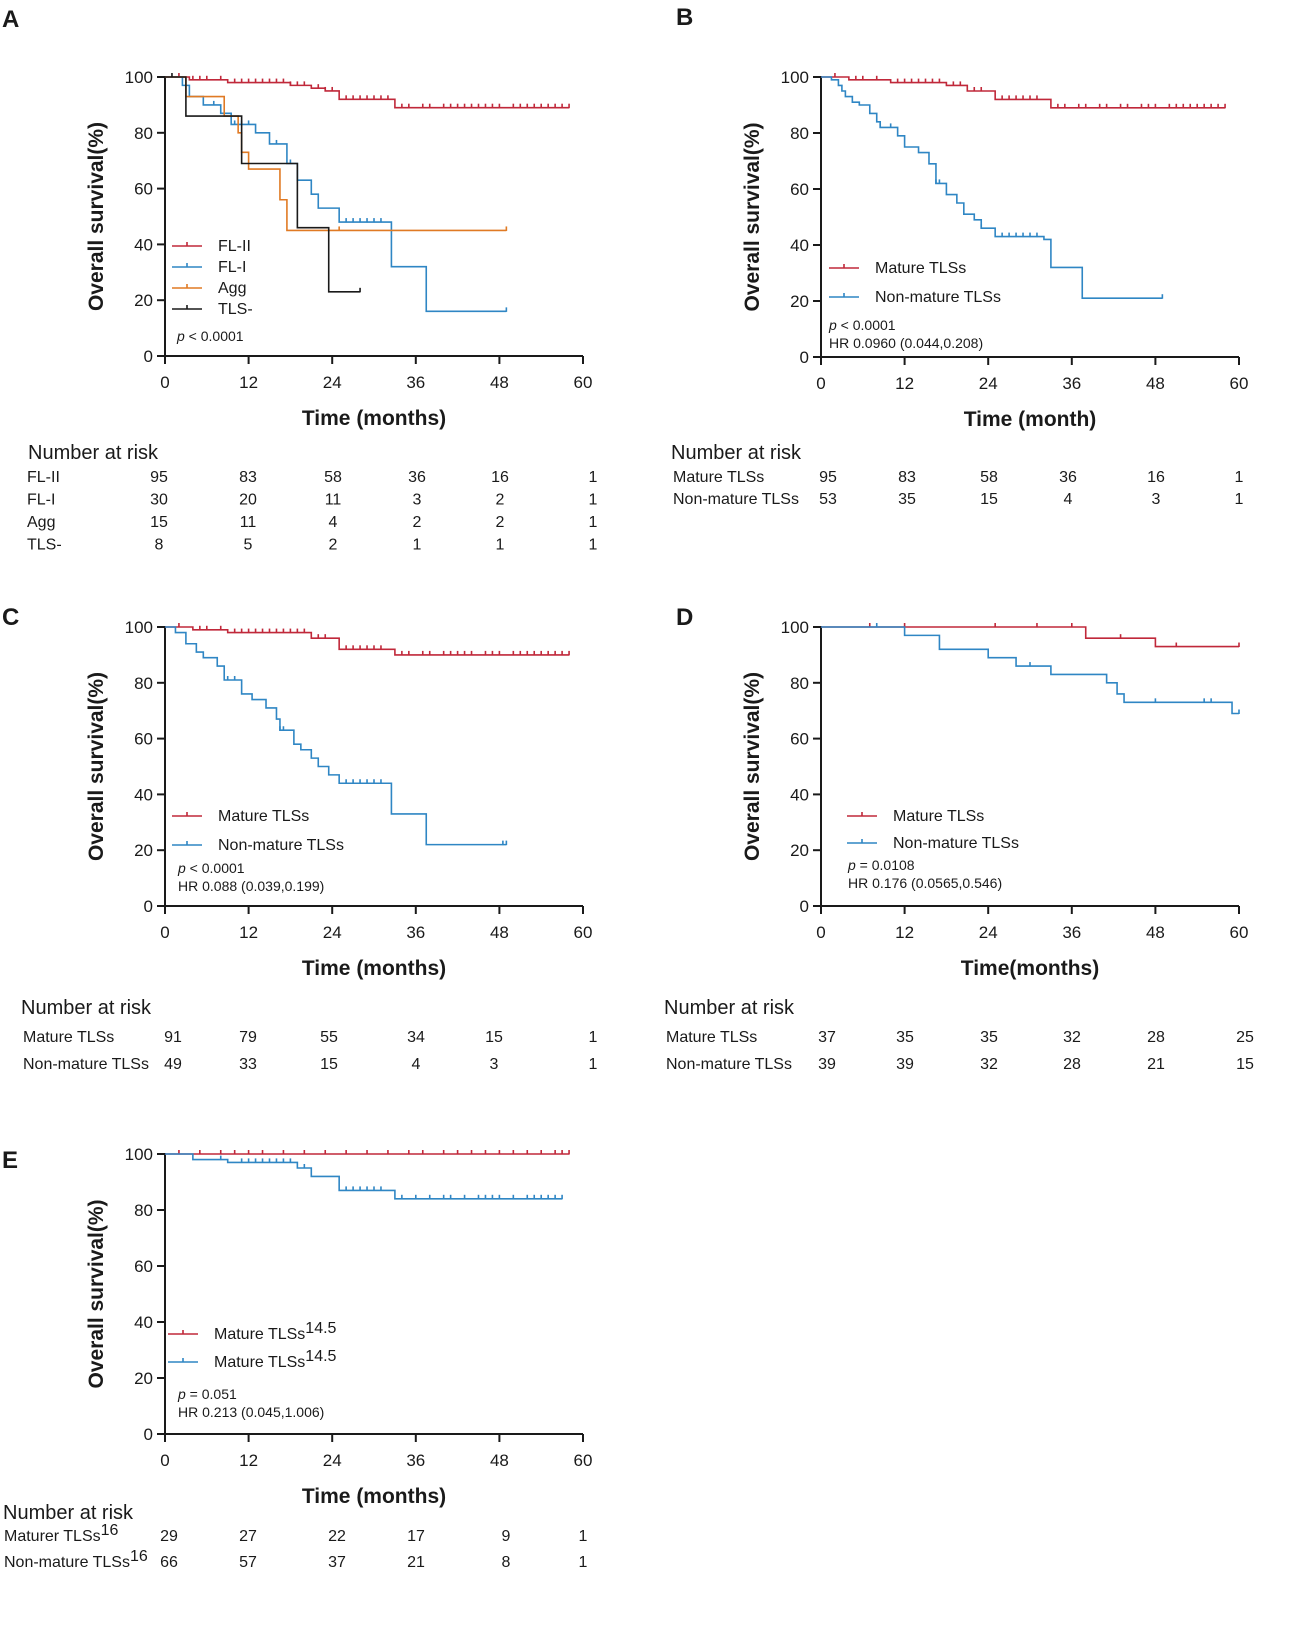 This screenshot has width=1302, height=1628. I want to click on panel-a-risk-row-label-2: Agg16, so click(41, 522).